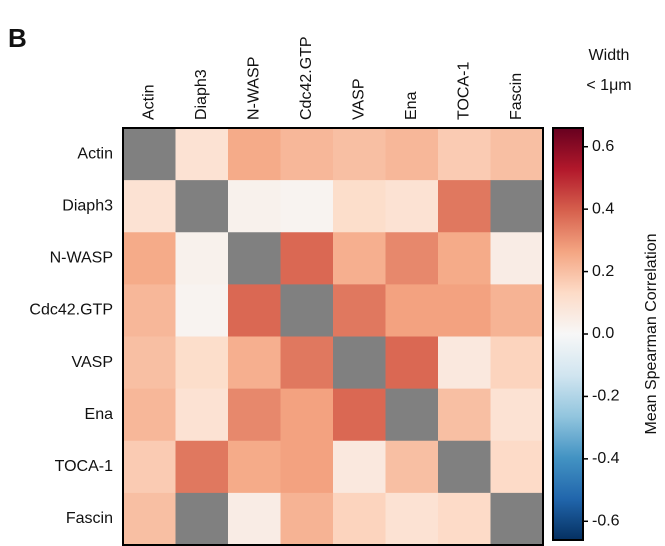 Image resolution: width=665 pixels, height=546 pixels. I want to click on colorbar-tick-label: -0.2, so click(606, 396).